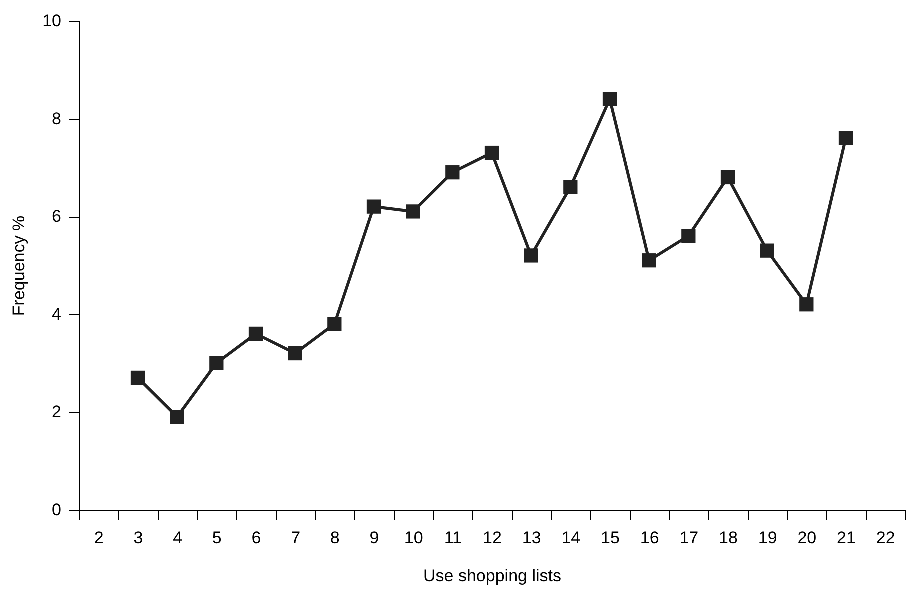  What do you see at coordinates (493, 576) in the screenshot?
I see `x-axis-title: Use shopping lists` at bounding box center [493, 576].